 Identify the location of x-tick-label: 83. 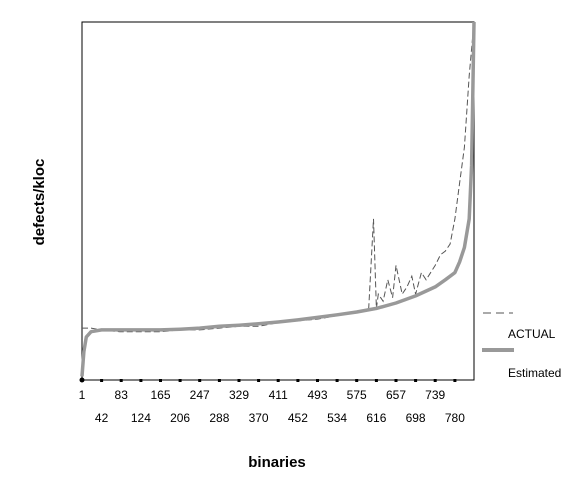
(122, 395).